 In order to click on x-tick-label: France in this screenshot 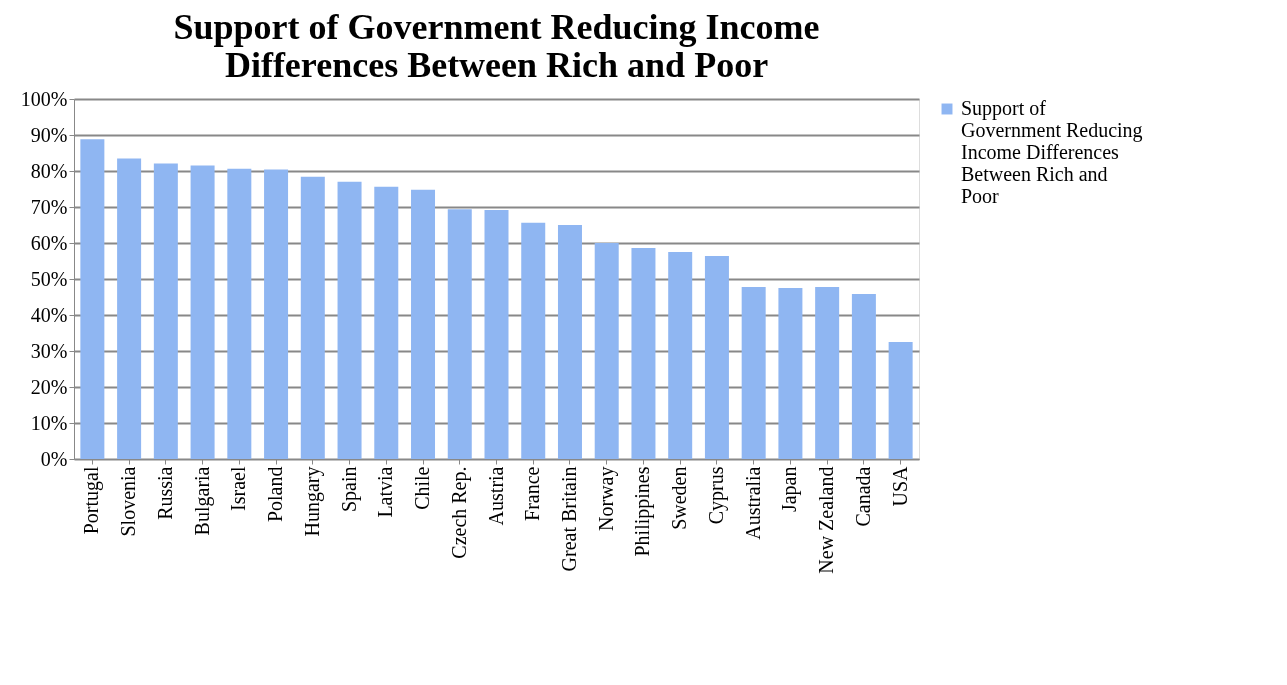, I will do `click(532, 493)`.